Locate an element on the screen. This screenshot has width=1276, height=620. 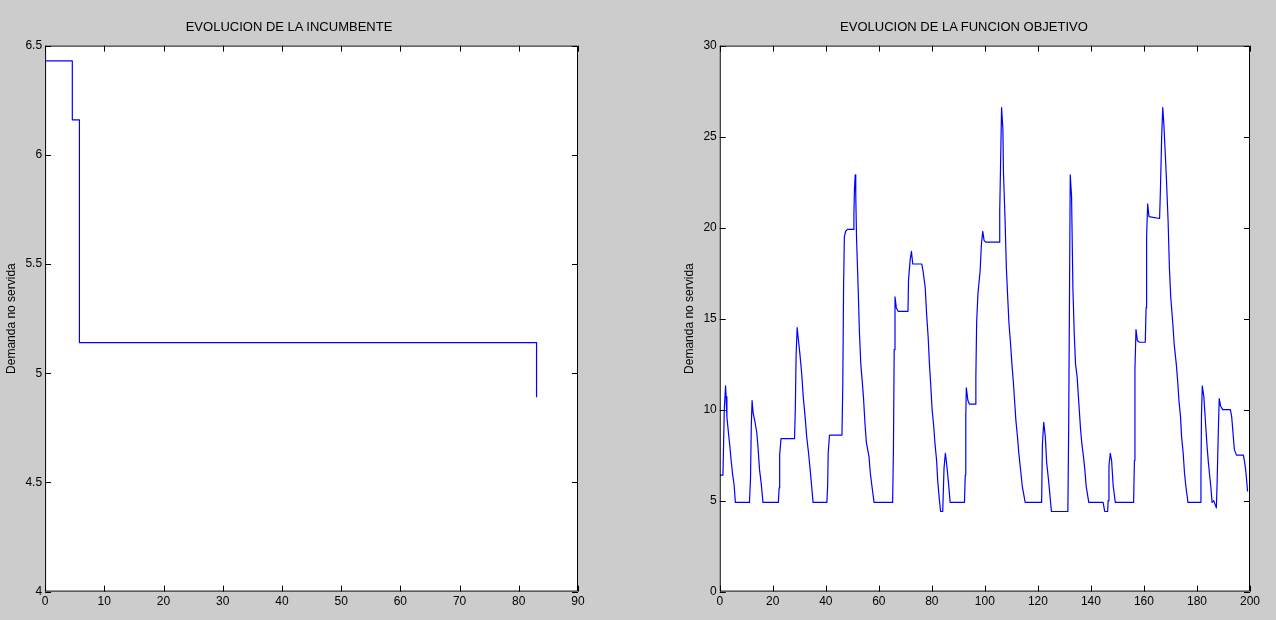
x-tick-label: 30 is located at coordinates (223, 601).